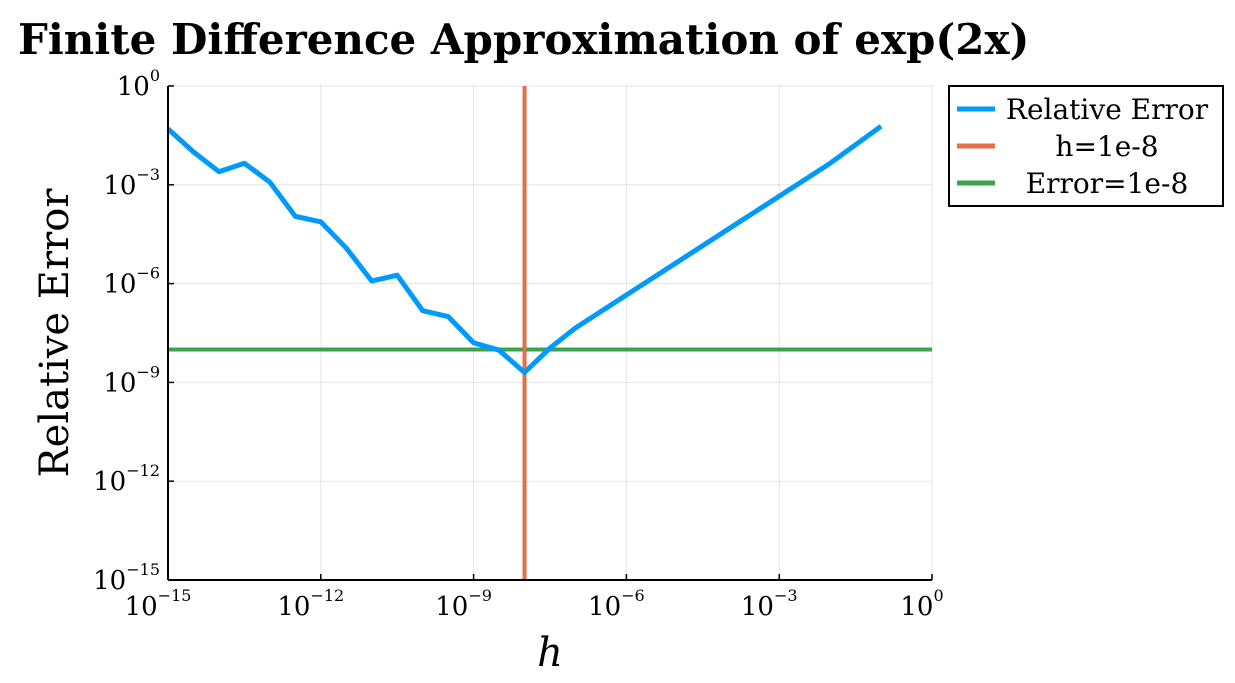 The image size is (1235, 683). What do you see at coordinates (616, 604) in the screenshot?
I see `x-tick-label: 10⁻⁶` at bounding box center [616, 604].